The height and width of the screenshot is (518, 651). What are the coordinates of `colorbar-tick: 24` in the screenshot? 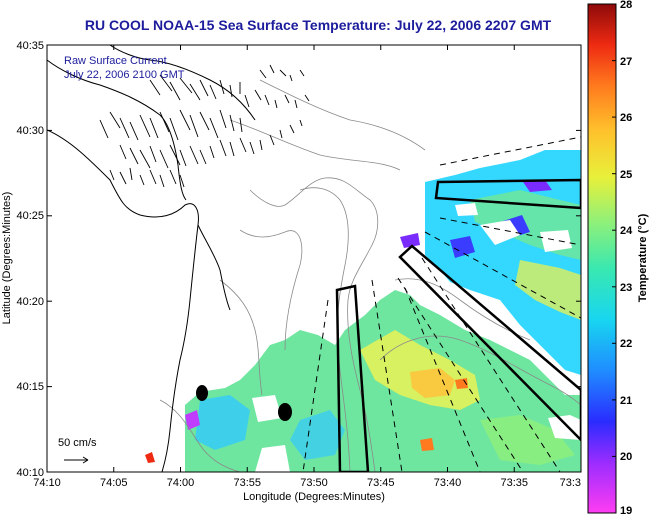 It's located at (626, 231).